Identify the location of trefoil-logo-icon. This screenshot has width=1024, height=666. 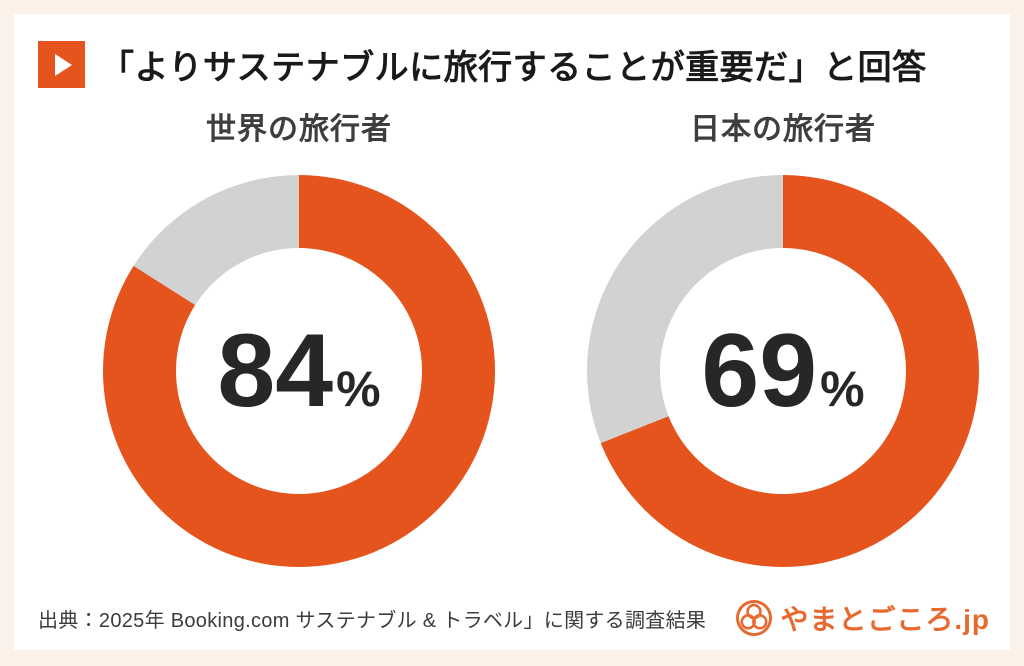
(754, 618).